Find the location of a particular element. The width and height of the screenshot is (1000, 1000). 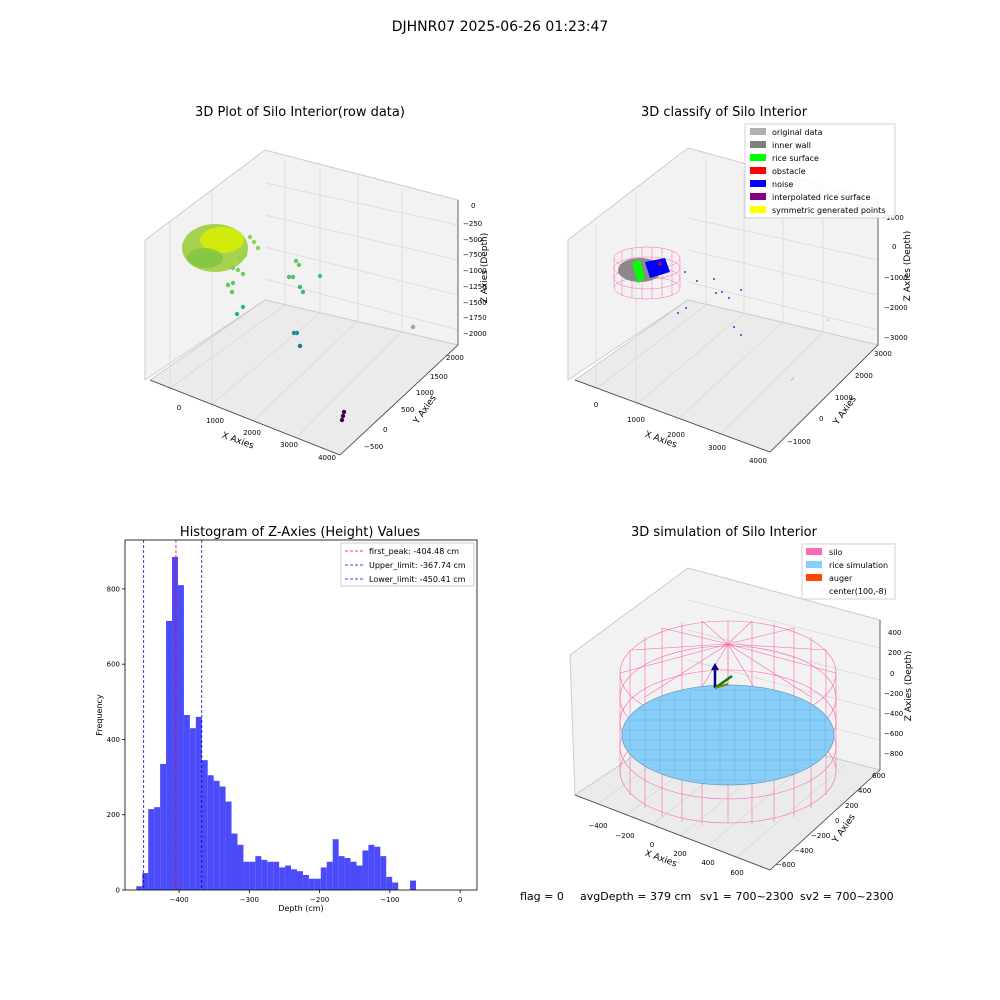

plot1-y-ticks: −500 0 500 1000 1500 2000 is located at coordinates (414, 402).